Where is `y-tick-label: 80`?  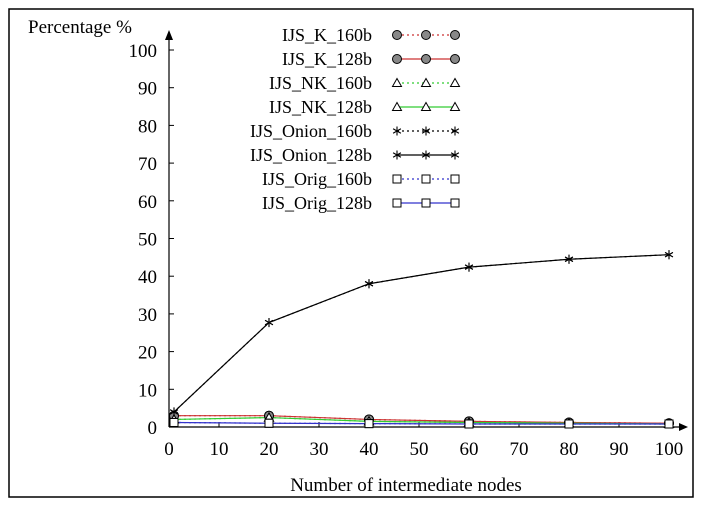
y-tick-label: 80 is located at coordinates (147, 126).